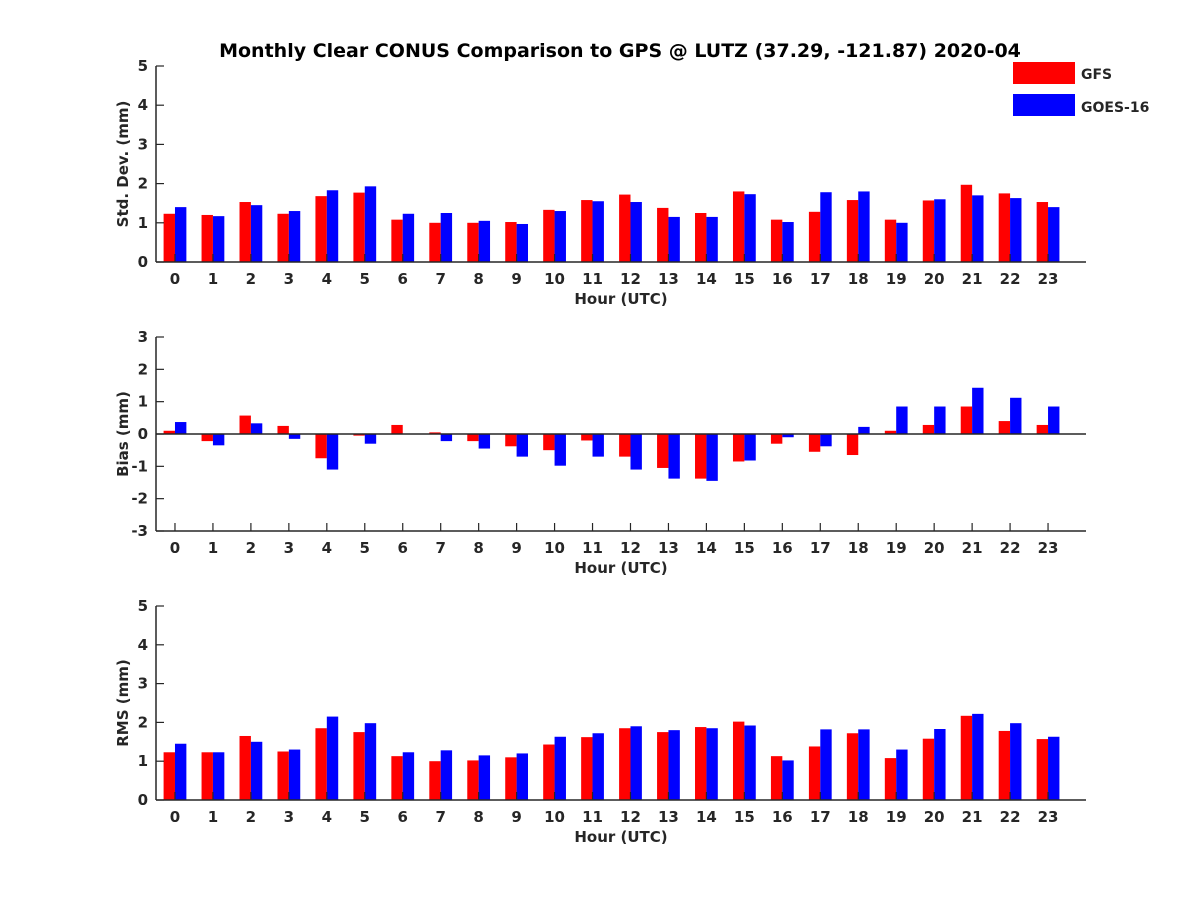 This screenshot has height=900, width=1200. I want to click on legend: GFS GOES-16, so click(1087, 91).